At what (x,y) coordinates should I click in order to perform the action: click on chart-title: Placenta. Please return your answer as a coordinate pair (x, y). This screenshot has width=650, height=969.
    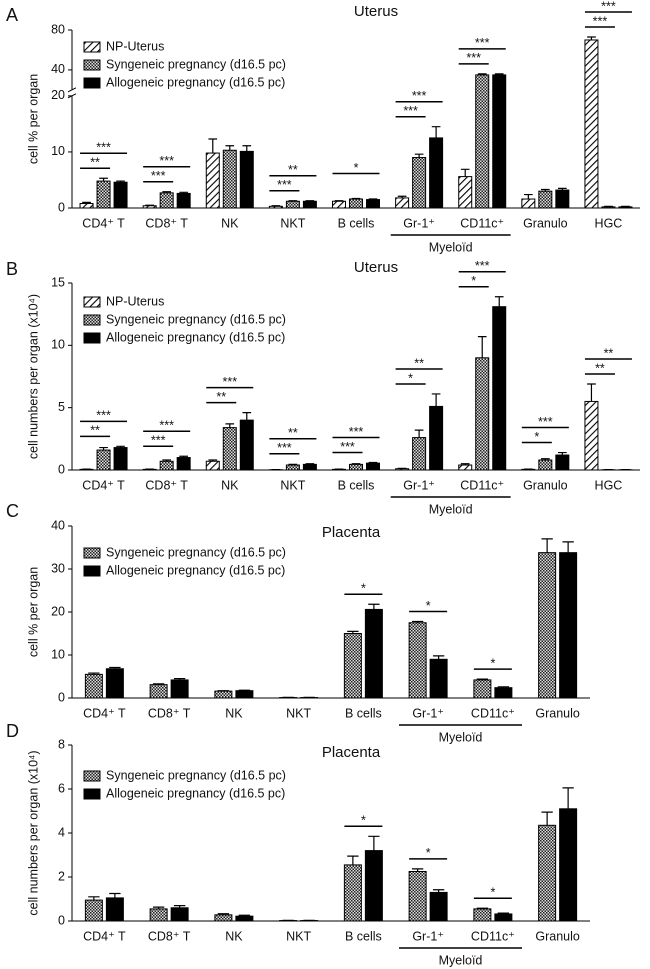
    Looking at the image, I should click on (351, 532).